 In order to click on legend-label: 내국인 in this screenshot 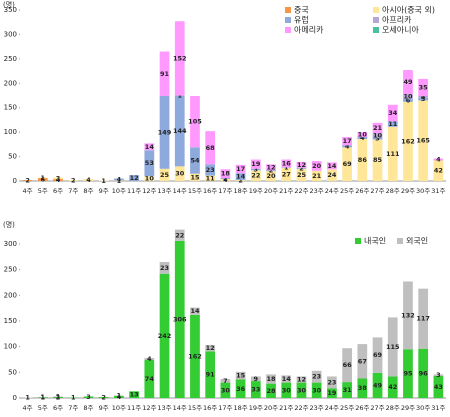, I will do `click(375, 241)`.